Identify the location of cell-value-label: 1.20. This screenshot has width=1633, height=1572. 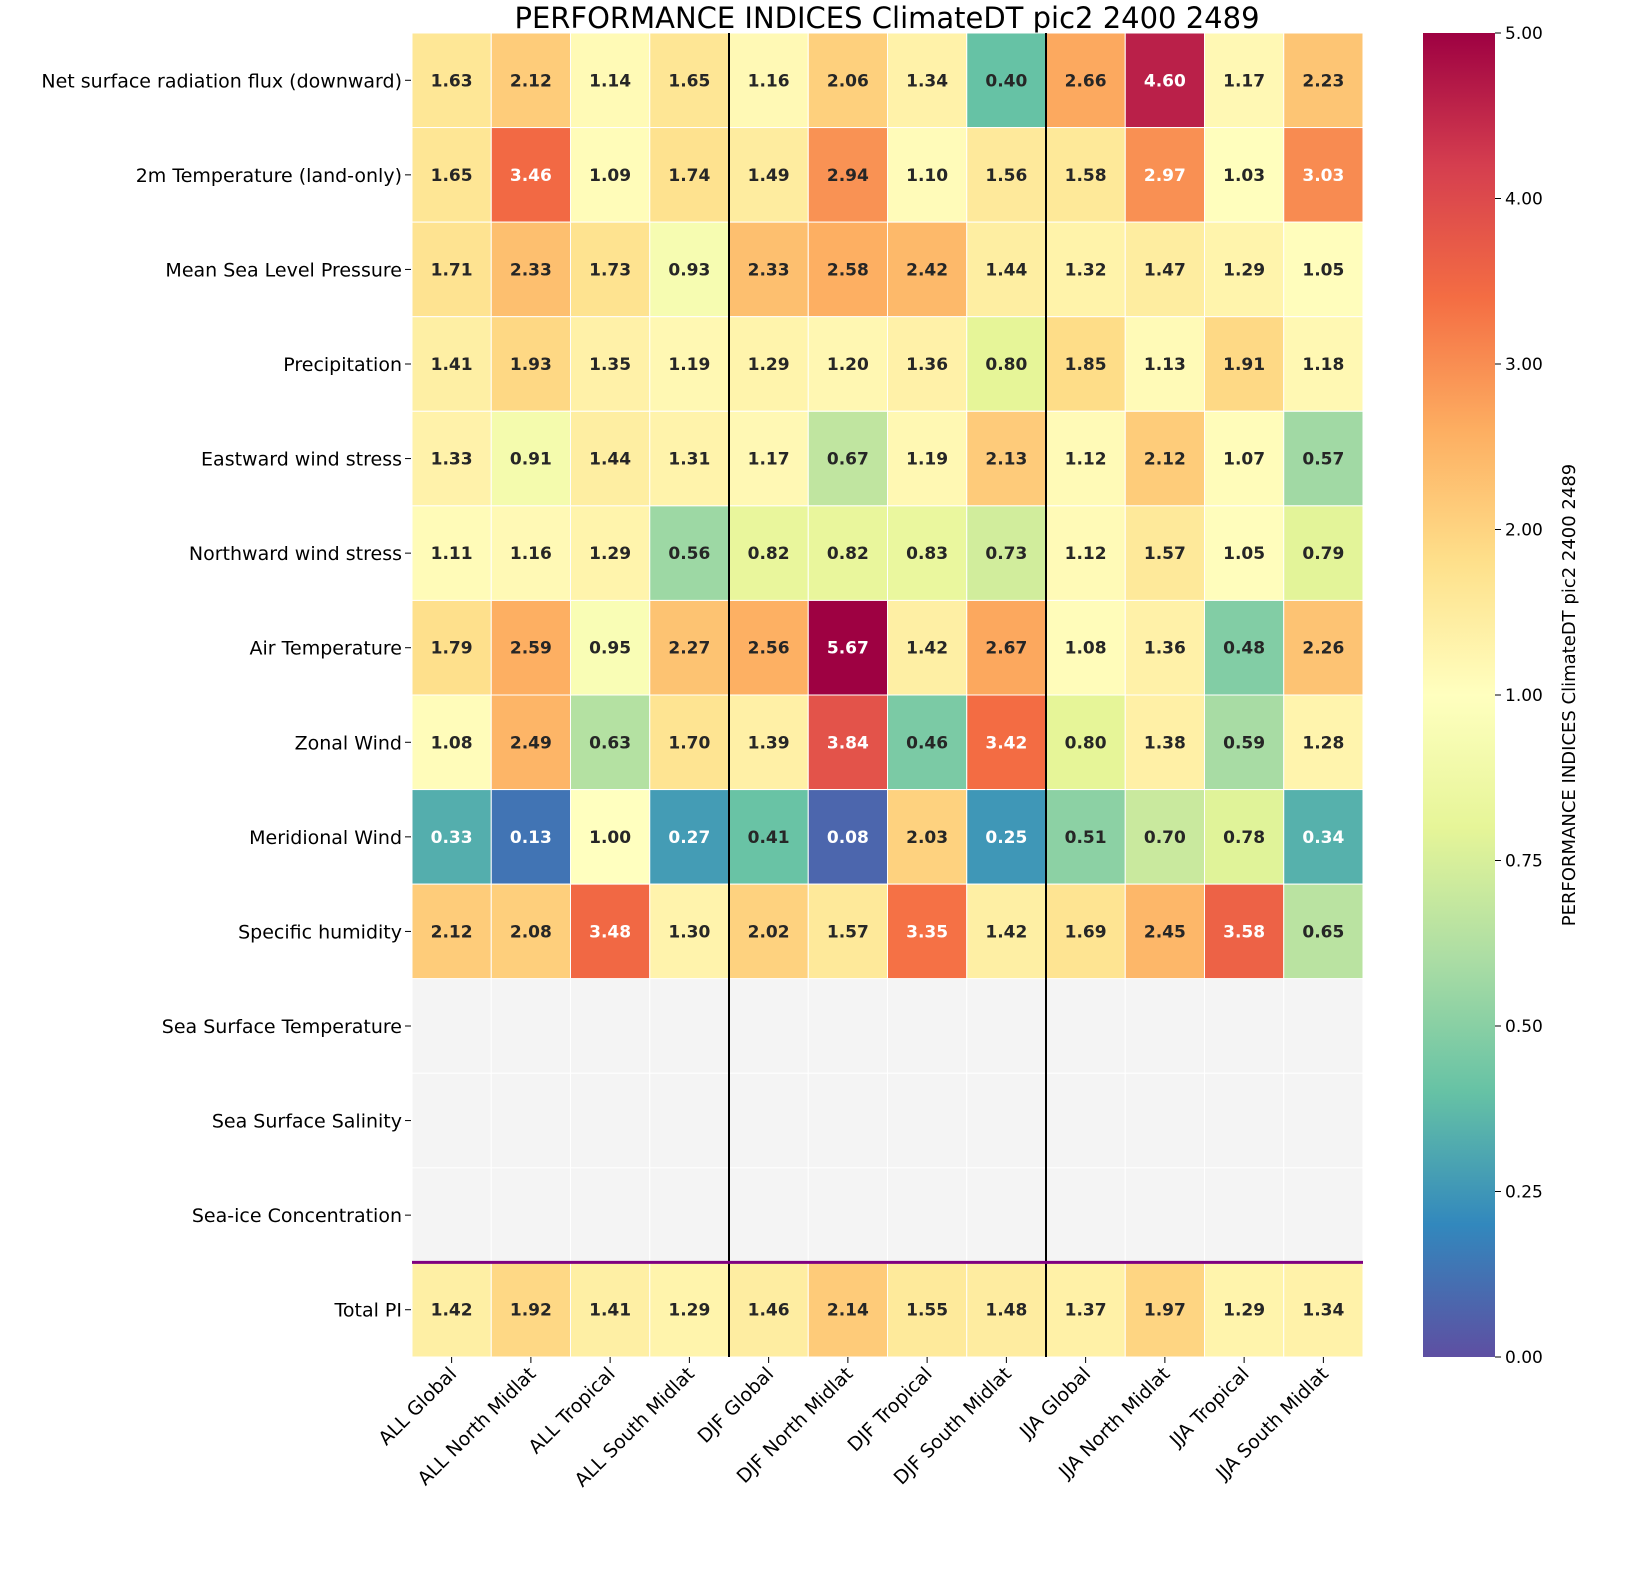
(848, 365).